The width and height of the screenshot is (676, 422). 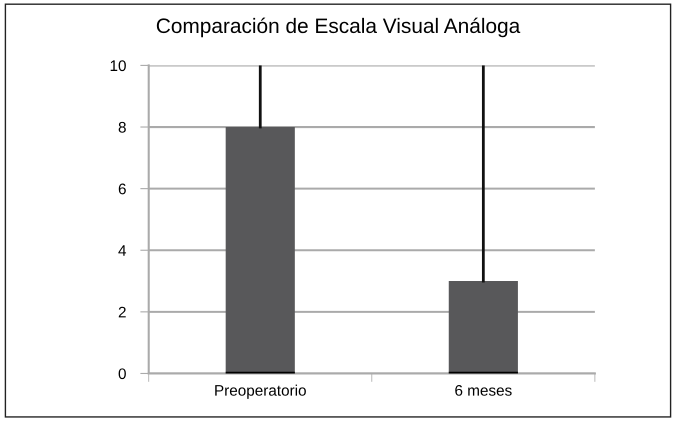 What do you see at coordinates (122, 374) in the screenshot?
I see `y-tick-label: 0` at bounding box center [122, 374].